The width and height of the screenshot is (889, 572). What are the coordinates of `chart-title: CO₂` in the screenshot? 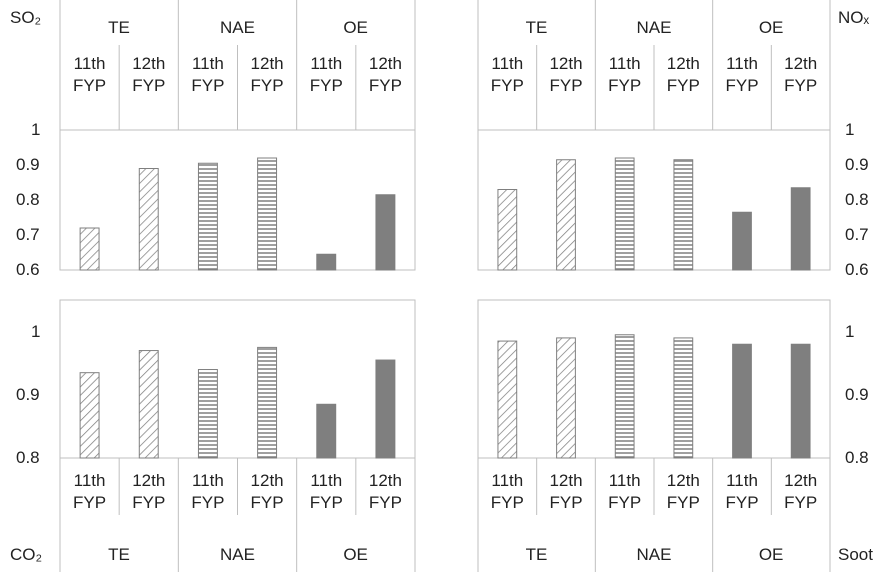 It's located at (26, 554).